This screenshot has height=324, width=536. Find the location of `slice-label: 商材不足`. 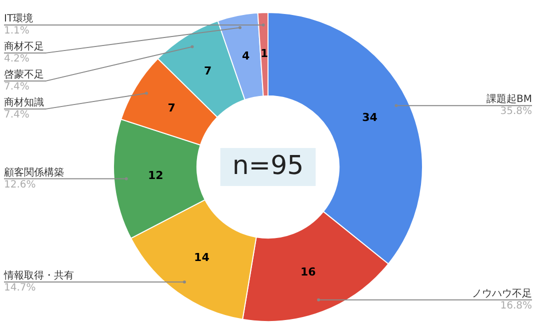

slice-label: 商材不足 is located at coordinates (24, 46).